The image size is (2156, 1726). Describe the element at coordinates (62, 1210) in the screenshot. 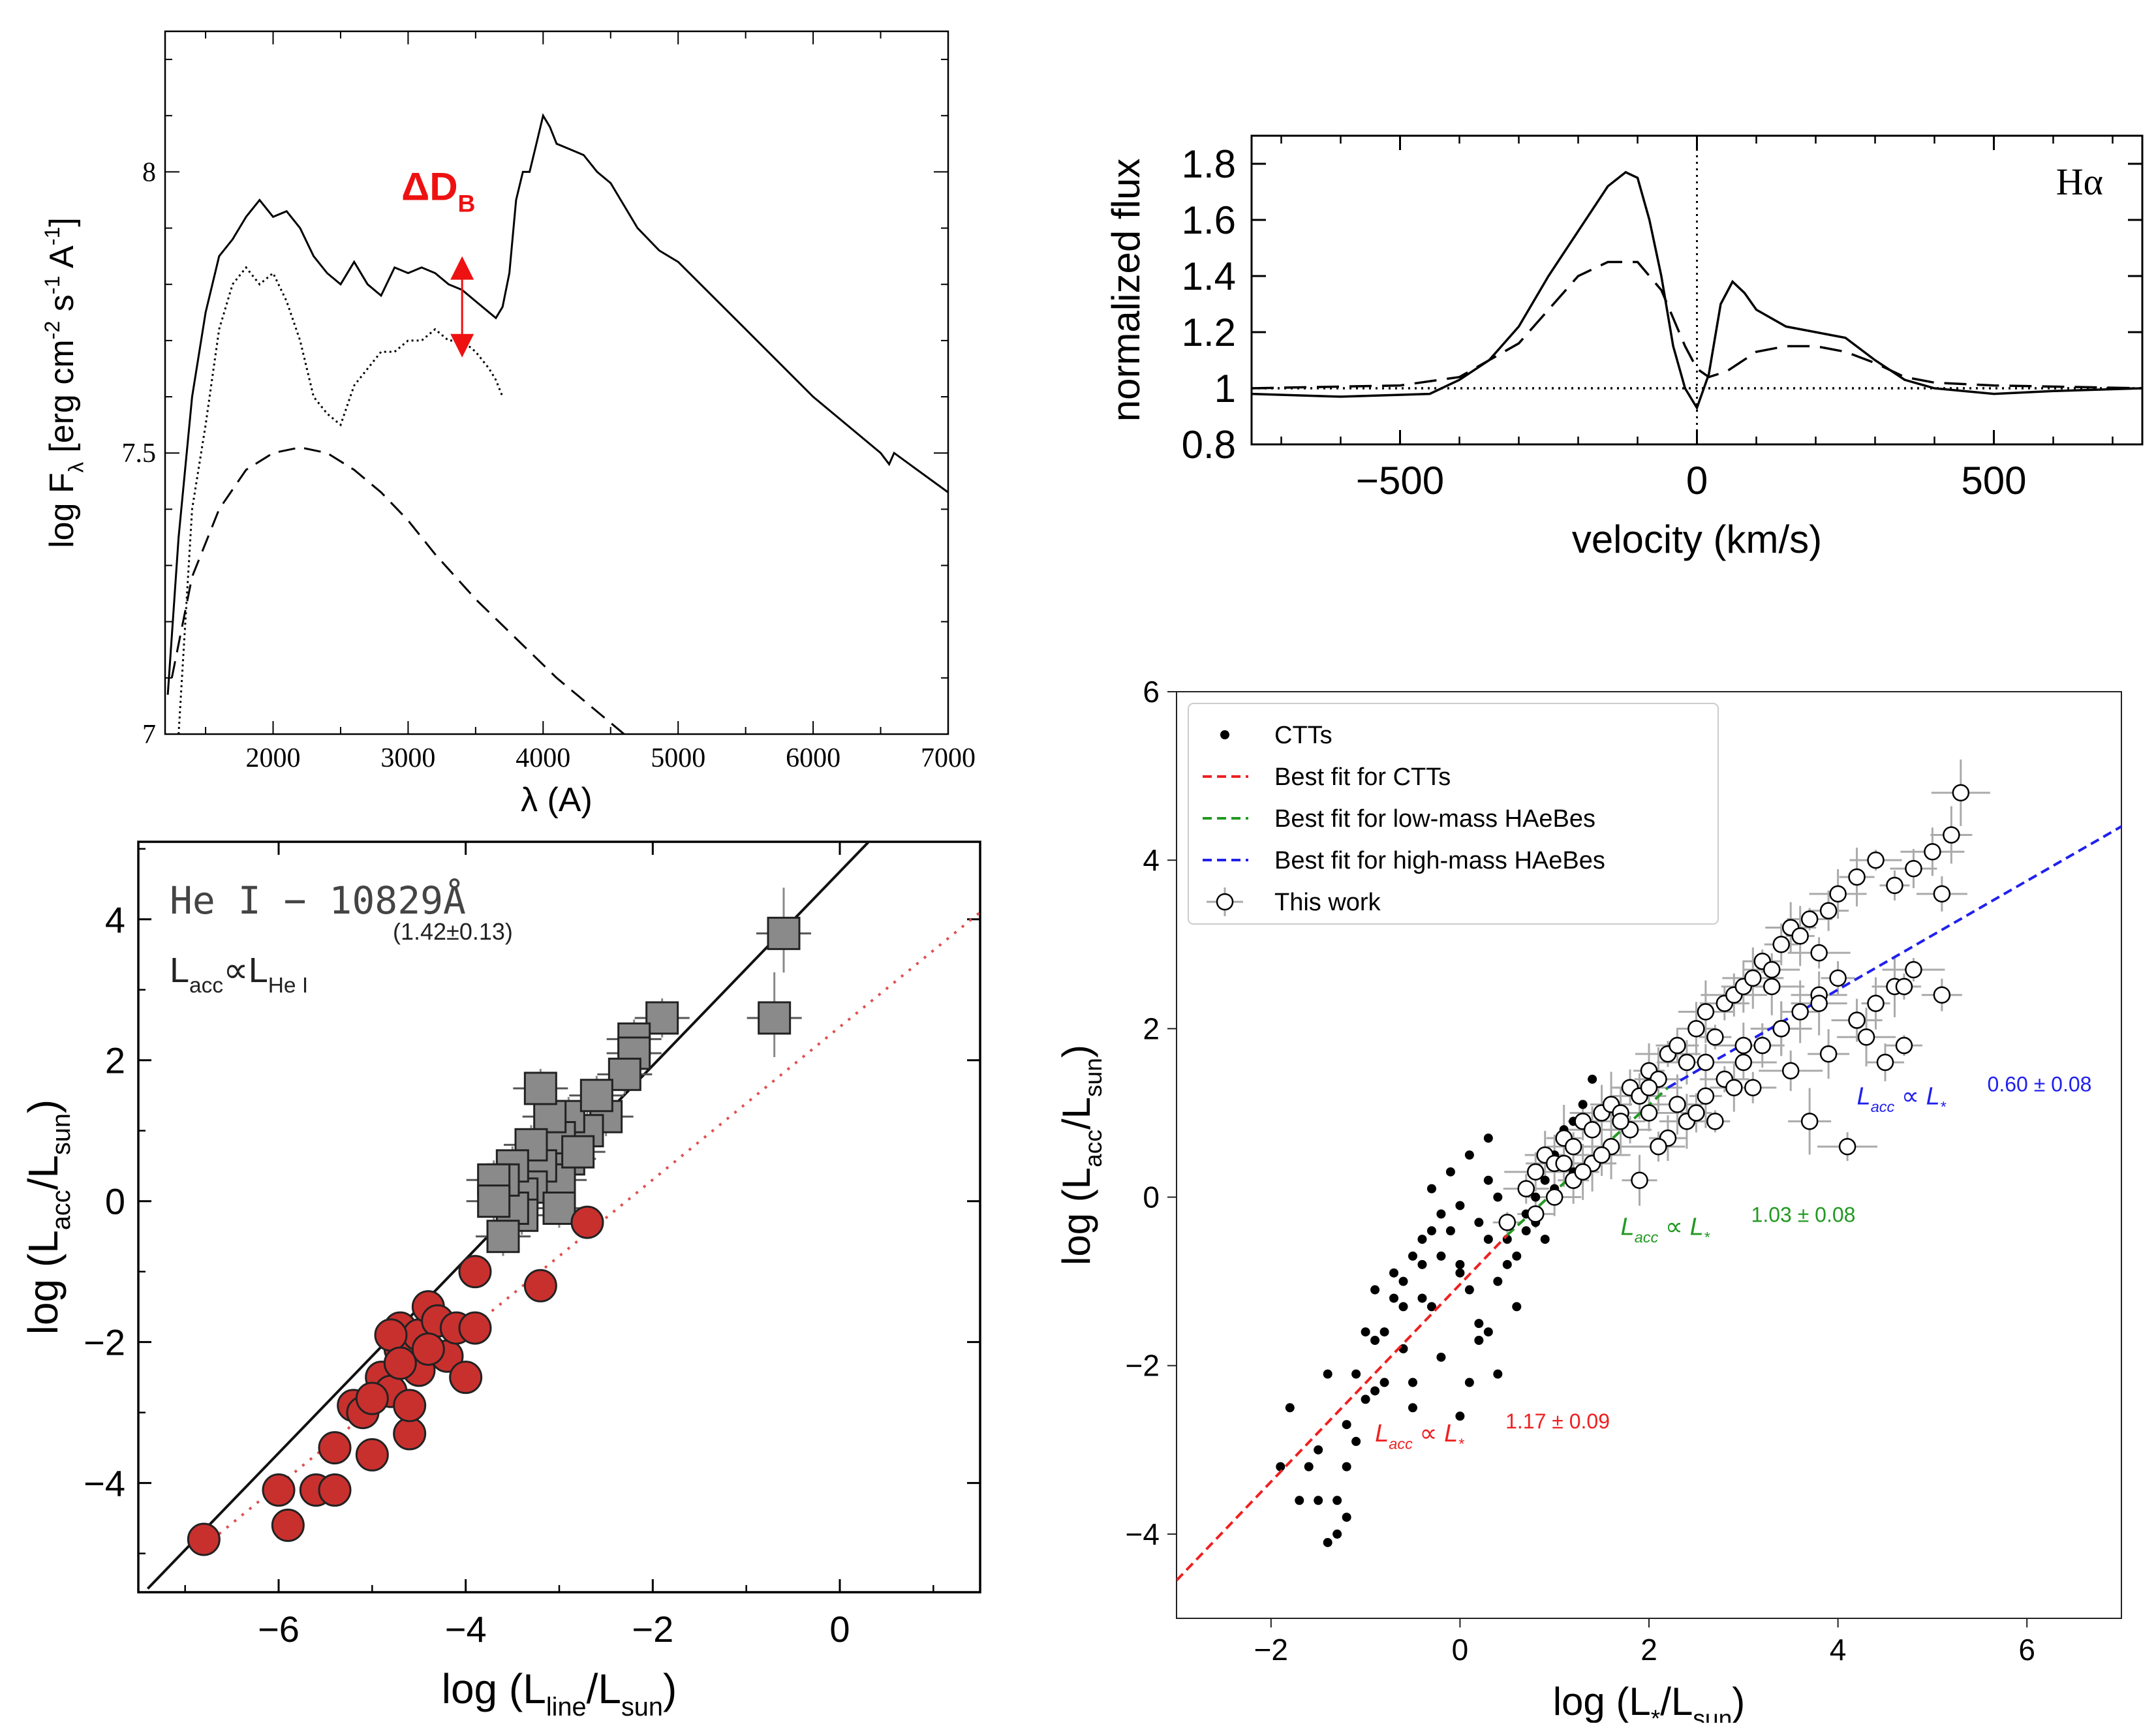

I see `hei-y-axis-label-part-1: acc` at that location.